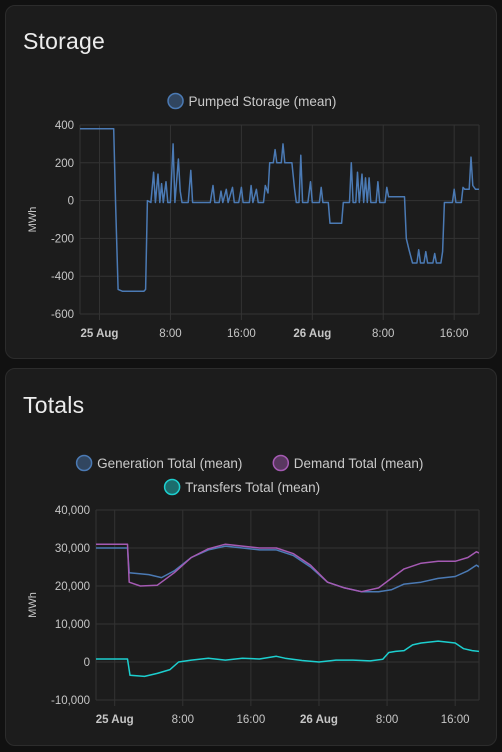 The image size is (502, 752). I want to click on transfers-total-mean-line, so click(287, 659).